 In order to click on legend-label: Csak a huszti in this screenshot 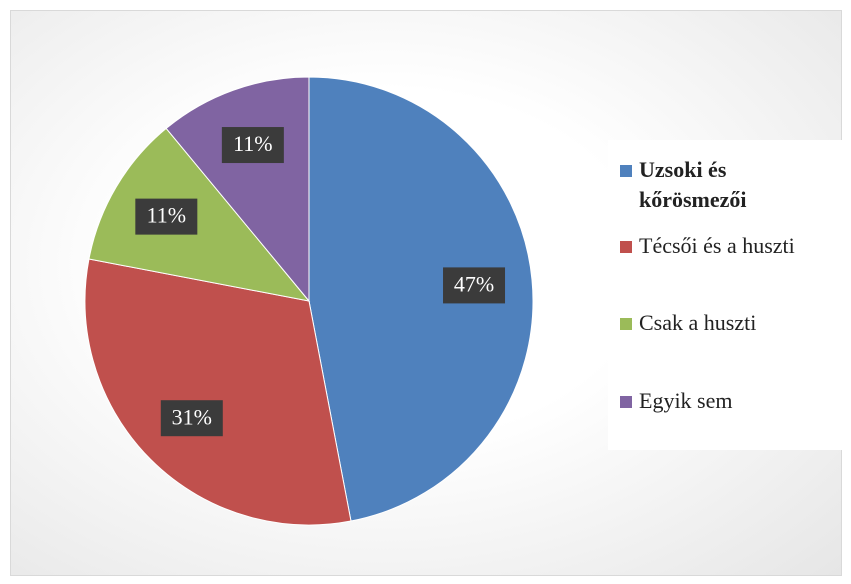, I will do `click(698, 322)`.